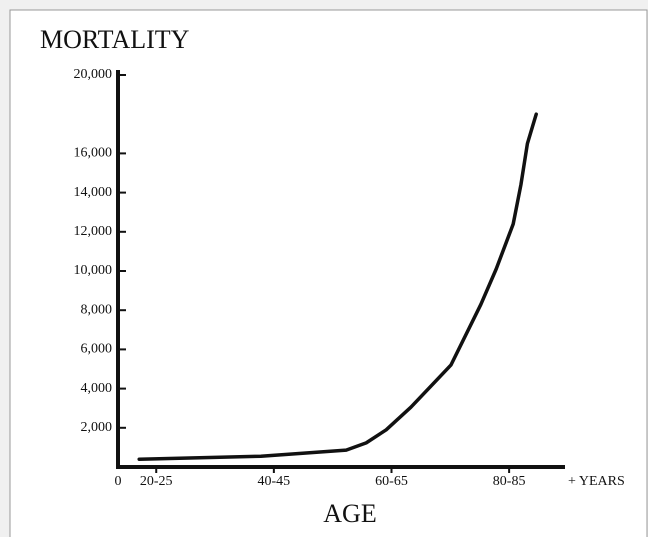  Describe the element at coordinates (391, 481) in the screenshot. I see `x-tick-label: 60-65` at that location.